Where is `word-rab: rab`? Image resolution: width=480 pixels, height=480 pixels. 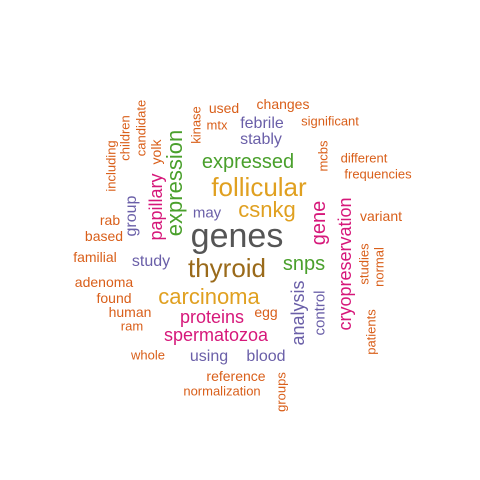 word-rab: rab is located at coordinates (110, 220).